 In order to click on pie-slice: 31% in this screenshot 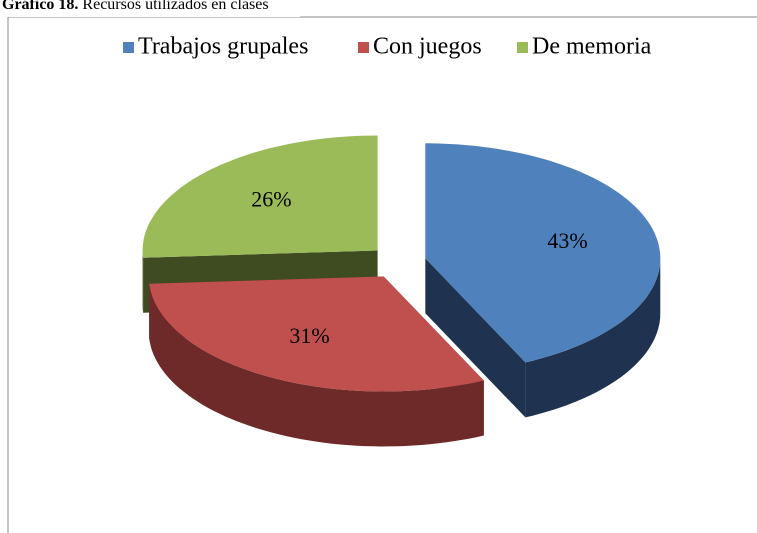, I will do `click(316, 361)`.